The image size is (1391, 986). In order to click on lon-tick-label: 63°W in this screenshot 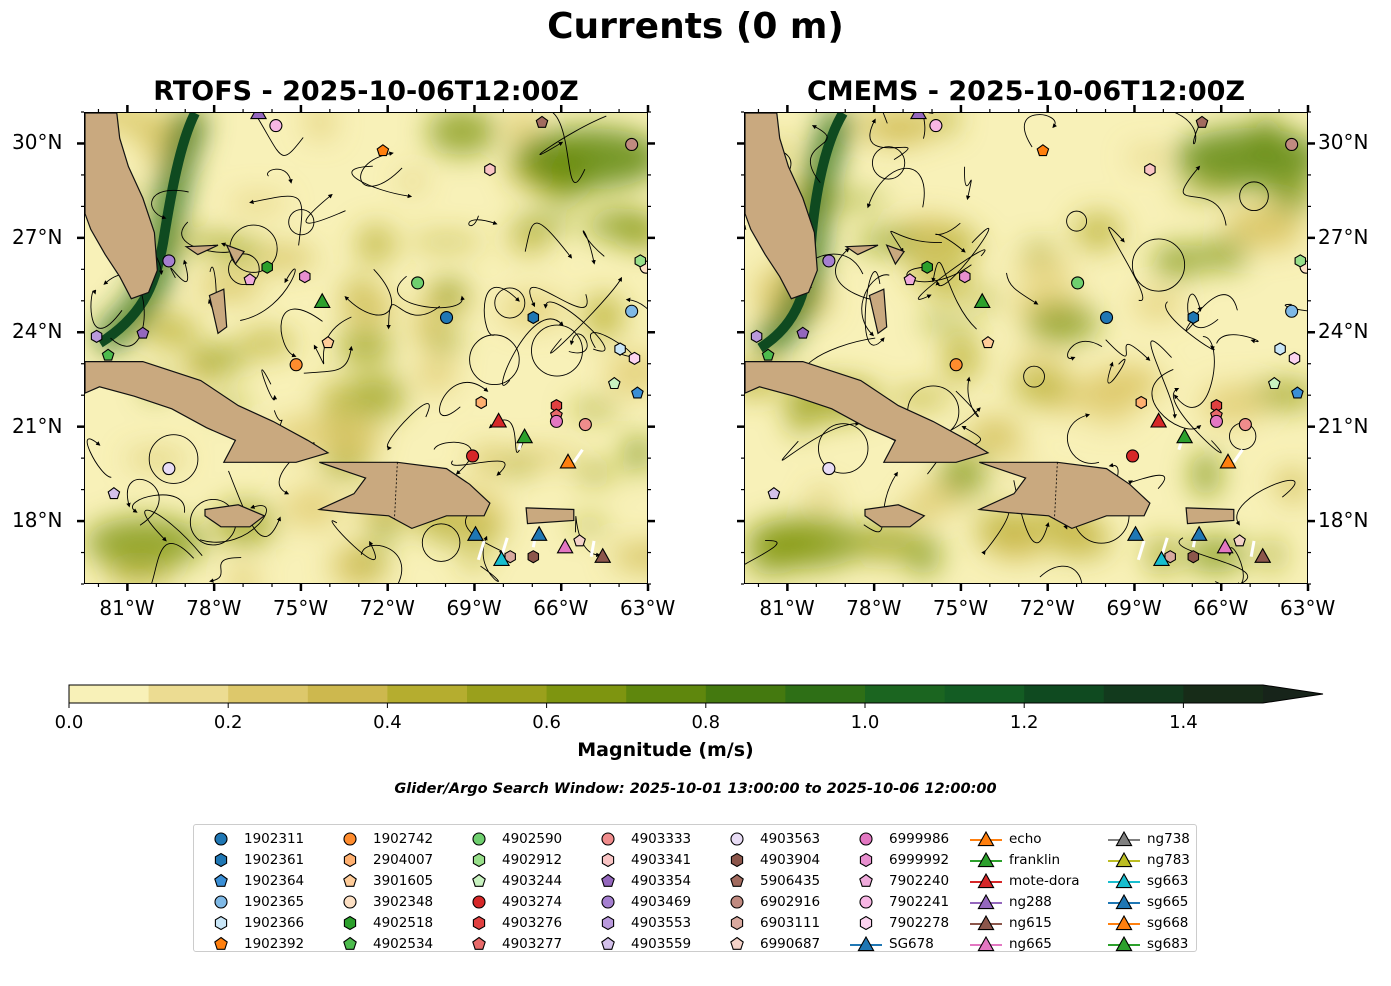, I will do `click(1308, 608)`.